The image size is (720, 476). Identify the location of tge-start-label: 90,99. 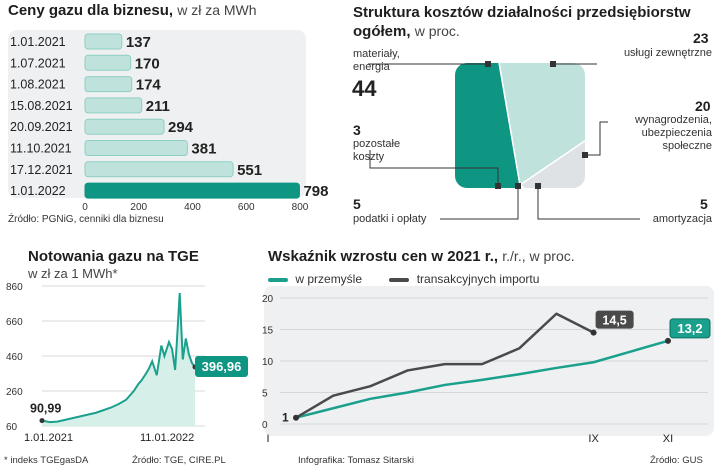
(45, 409).